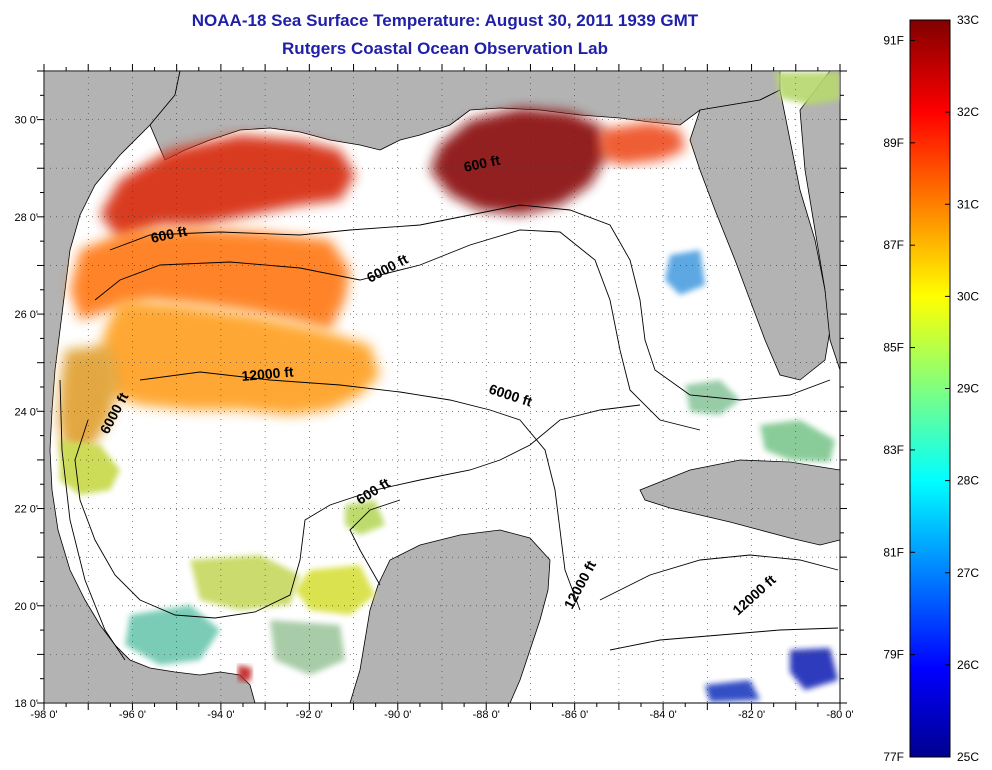  I want to click on colorbar-f-label: 85F, so click(893, 348).